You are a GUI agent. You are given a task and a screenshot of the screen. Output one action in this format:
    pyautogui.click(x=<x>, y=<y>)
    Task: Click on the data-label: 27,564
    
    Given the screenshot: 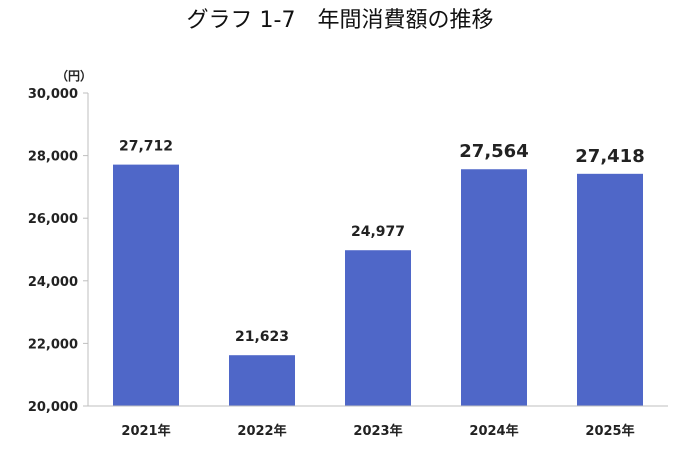 What is the action you would take?
    pyautogui.click(x=493, y=151)
    